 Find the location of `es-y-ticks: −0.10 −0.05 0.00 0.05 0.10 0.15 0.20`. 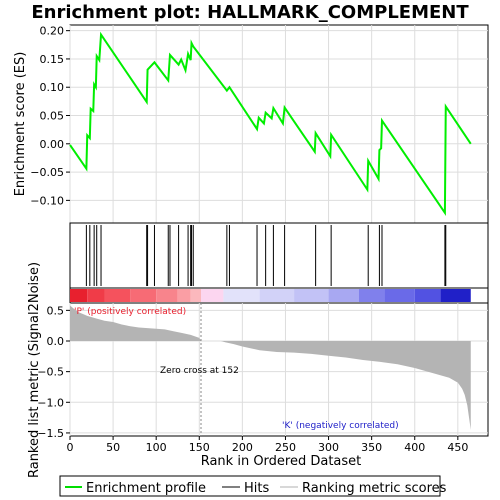

es-y-ticks: −0.10 −0.05 0.00 0.05 0.10 0.15 0.20 is located at coordinates (50, 116).